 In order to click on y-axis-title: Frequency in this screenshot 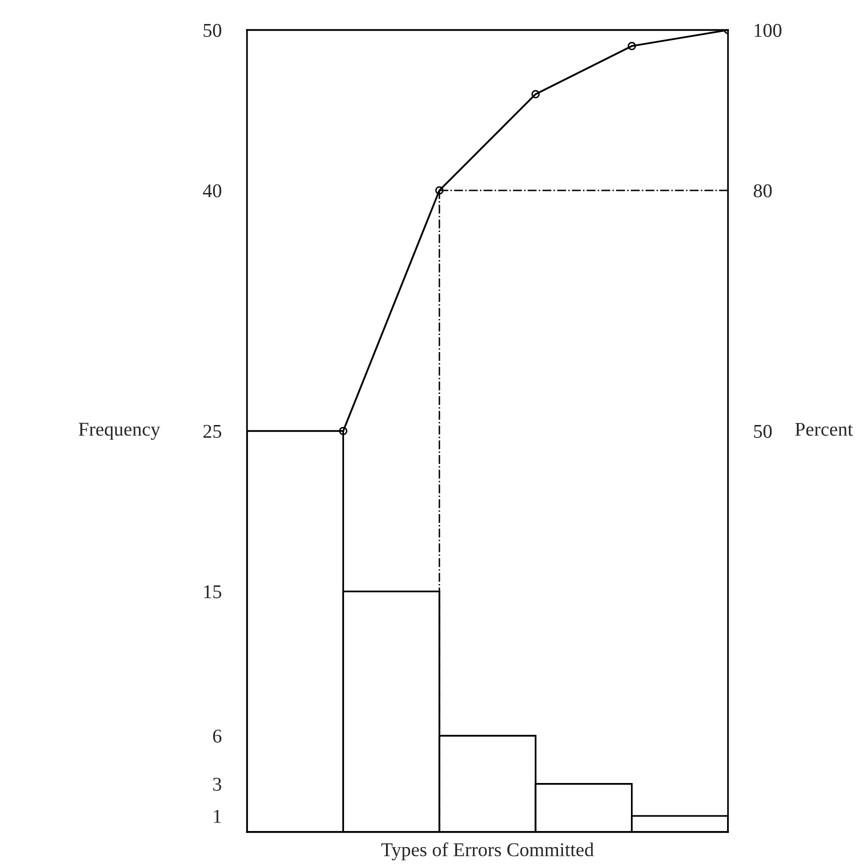, I will do `click(119, 431)`.